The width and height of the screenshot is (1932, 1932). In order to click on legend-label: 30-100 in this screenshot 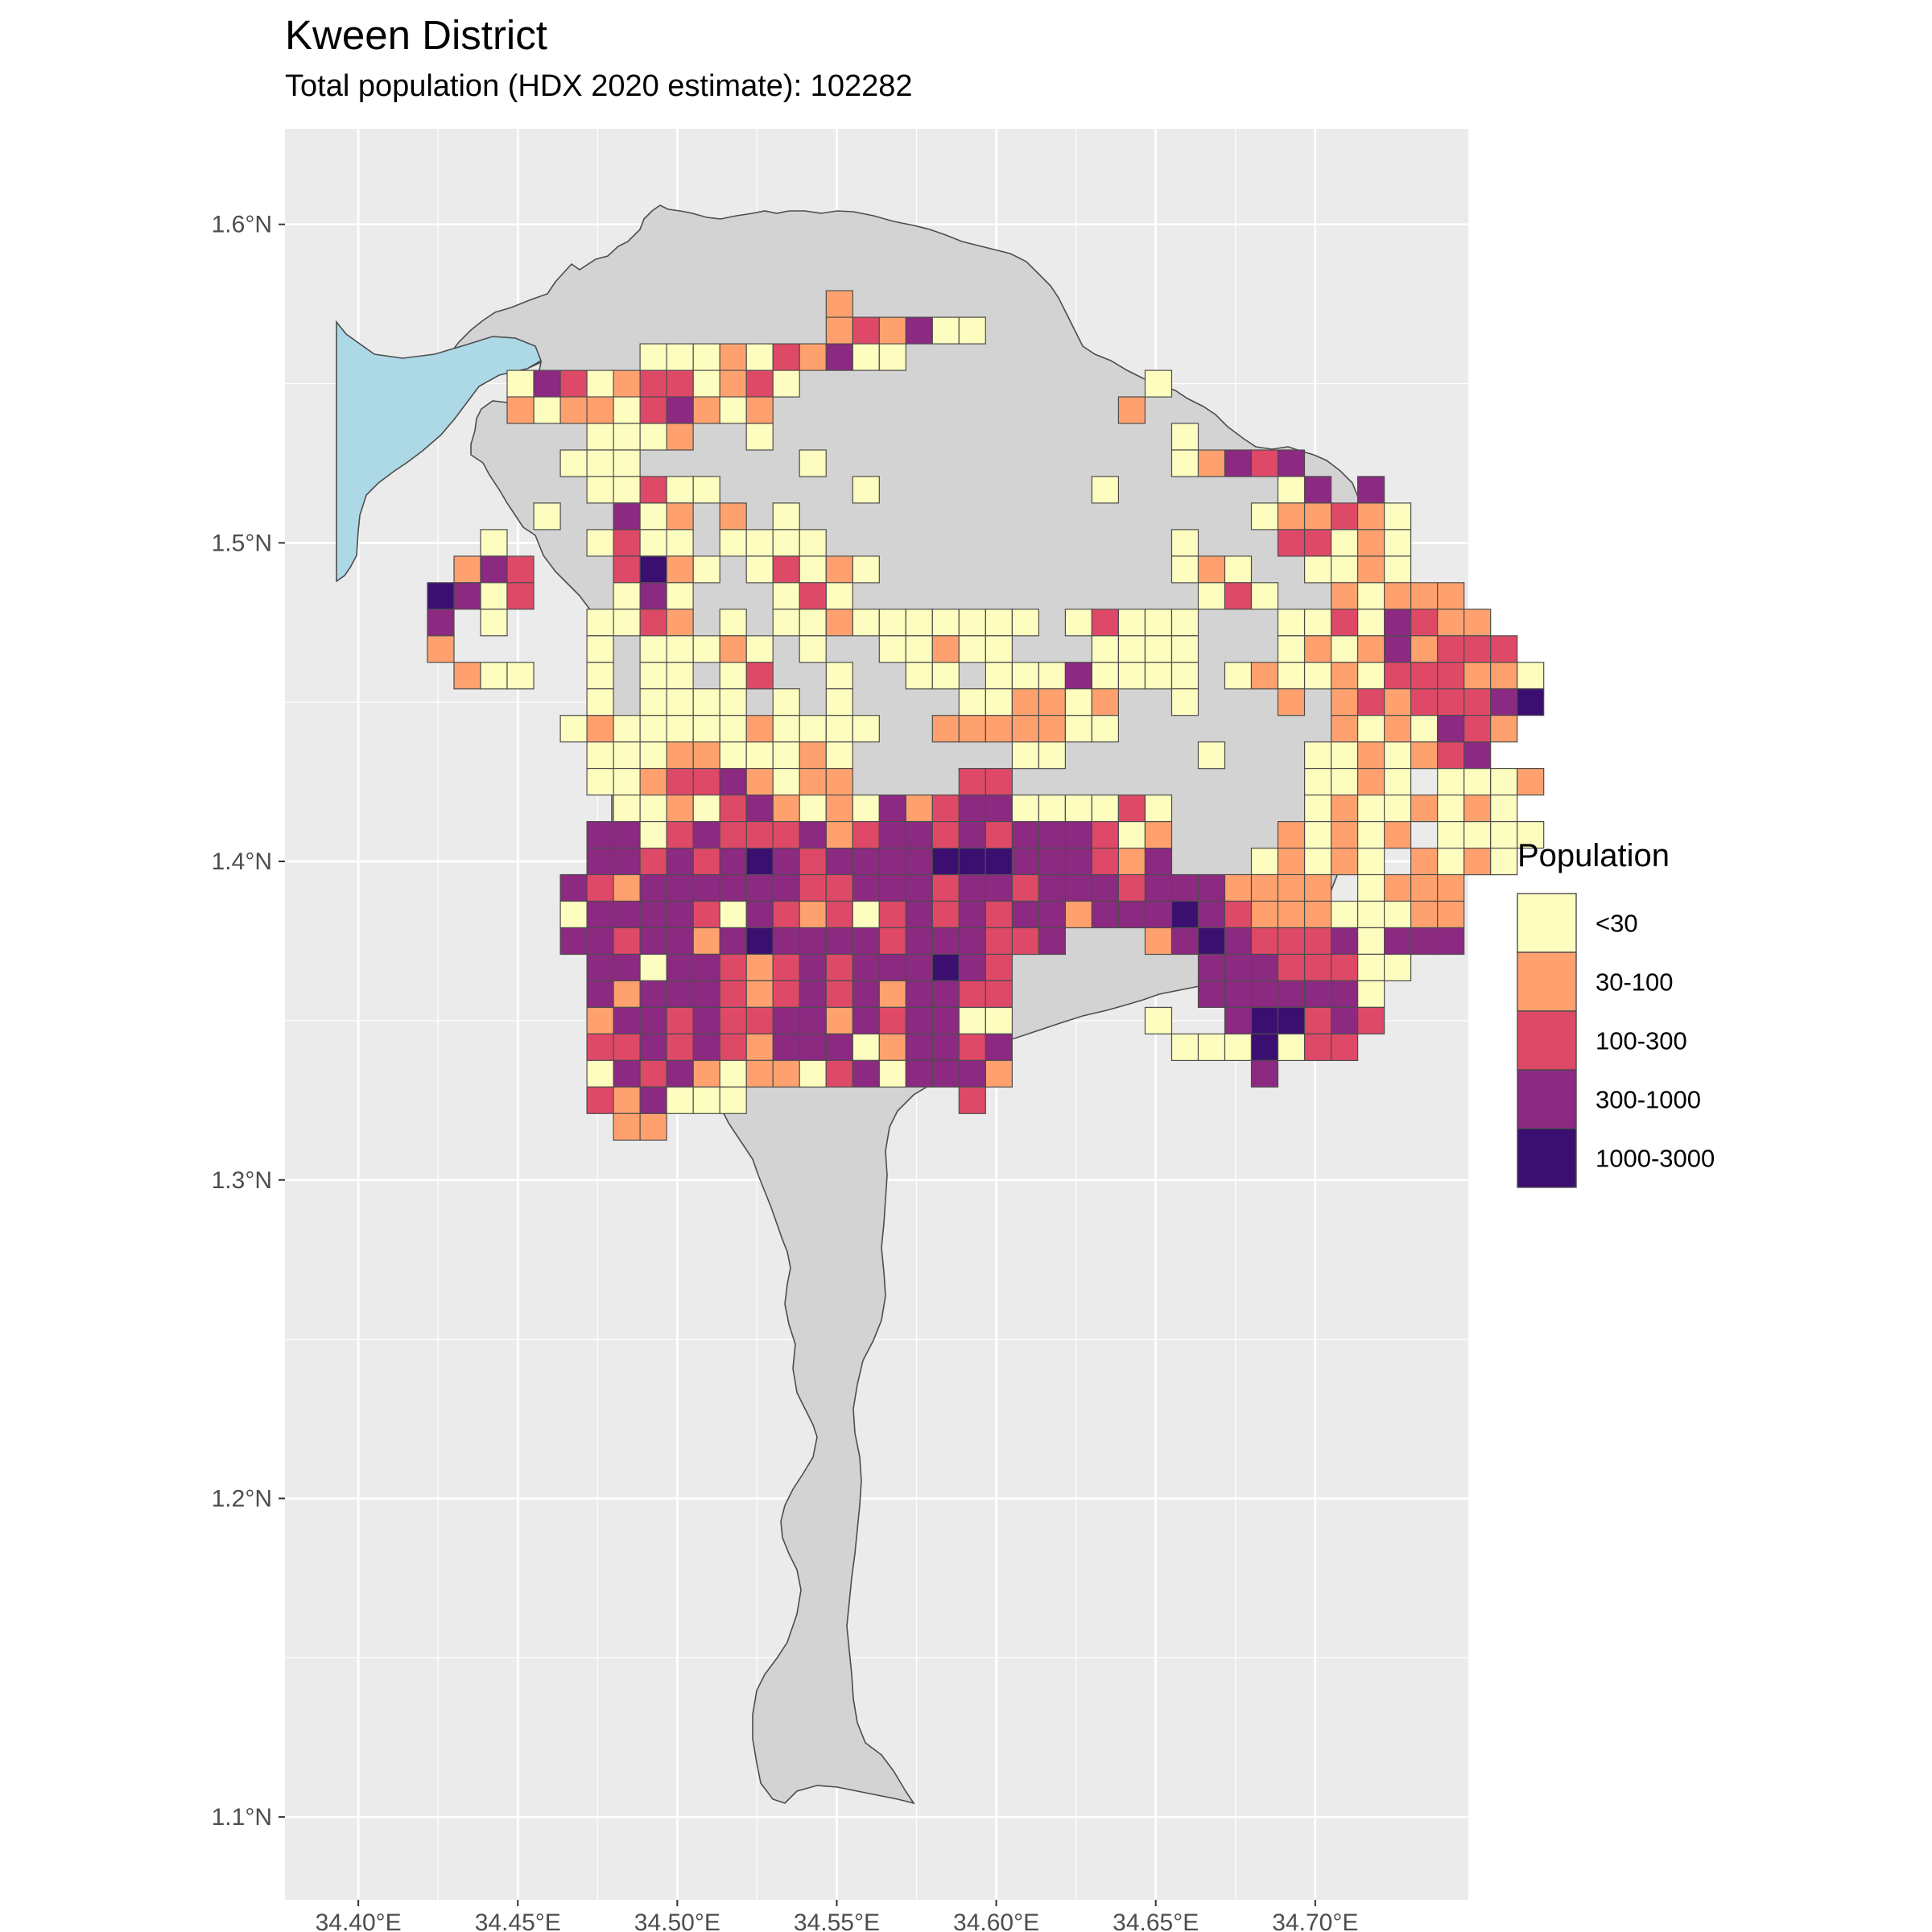, I will do `click(1635, 982)`.